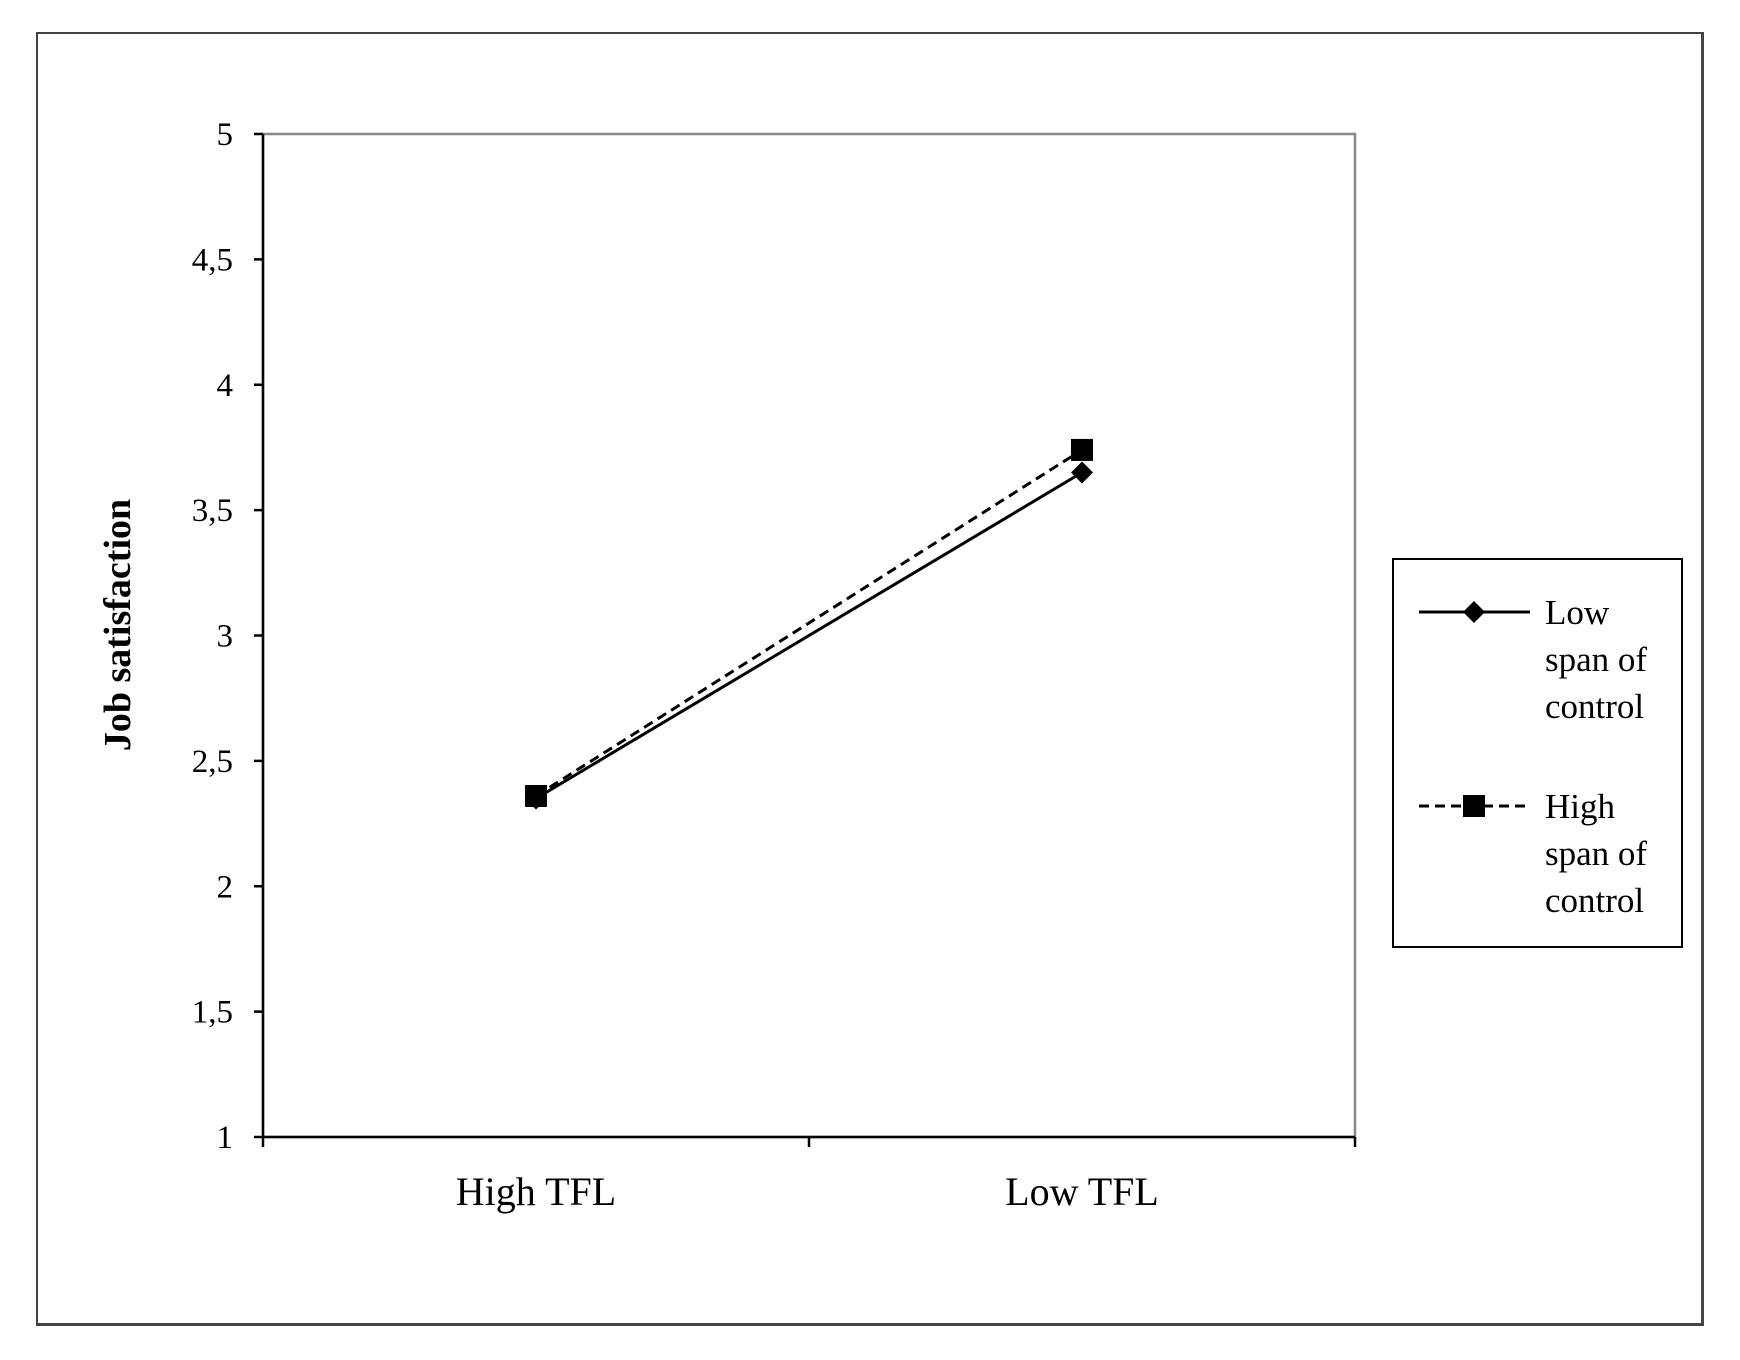 The height and width of the screenshot is (1360, 1740). What do you see at coordinates (225, 887) in the screenshot?
I see `y-tick-label: 2` at bounding box center [225, 887].